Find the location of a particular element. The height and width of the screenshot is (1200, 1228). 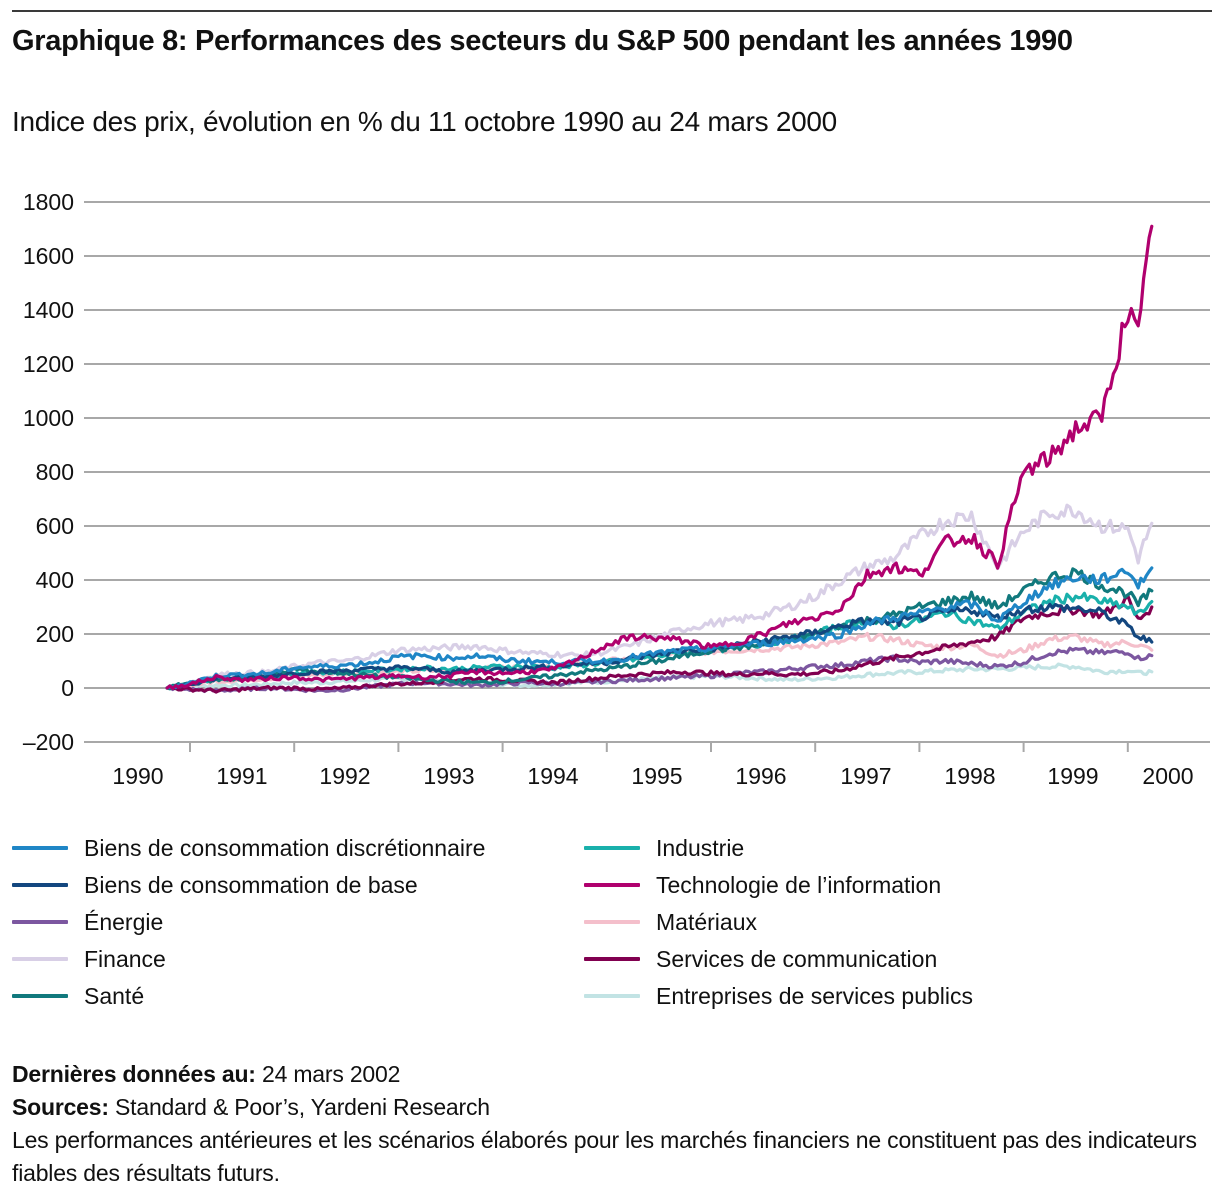

y-tick-label: 800 is located at coordinates (55, 472).